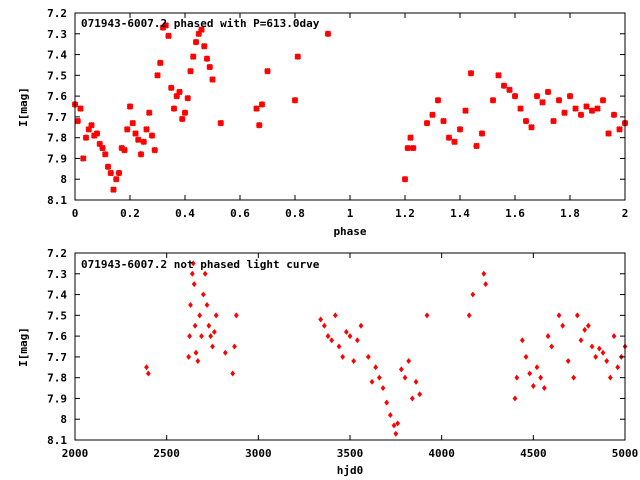  I want to click on y-tick-label: 7.7, so click(57, 117).